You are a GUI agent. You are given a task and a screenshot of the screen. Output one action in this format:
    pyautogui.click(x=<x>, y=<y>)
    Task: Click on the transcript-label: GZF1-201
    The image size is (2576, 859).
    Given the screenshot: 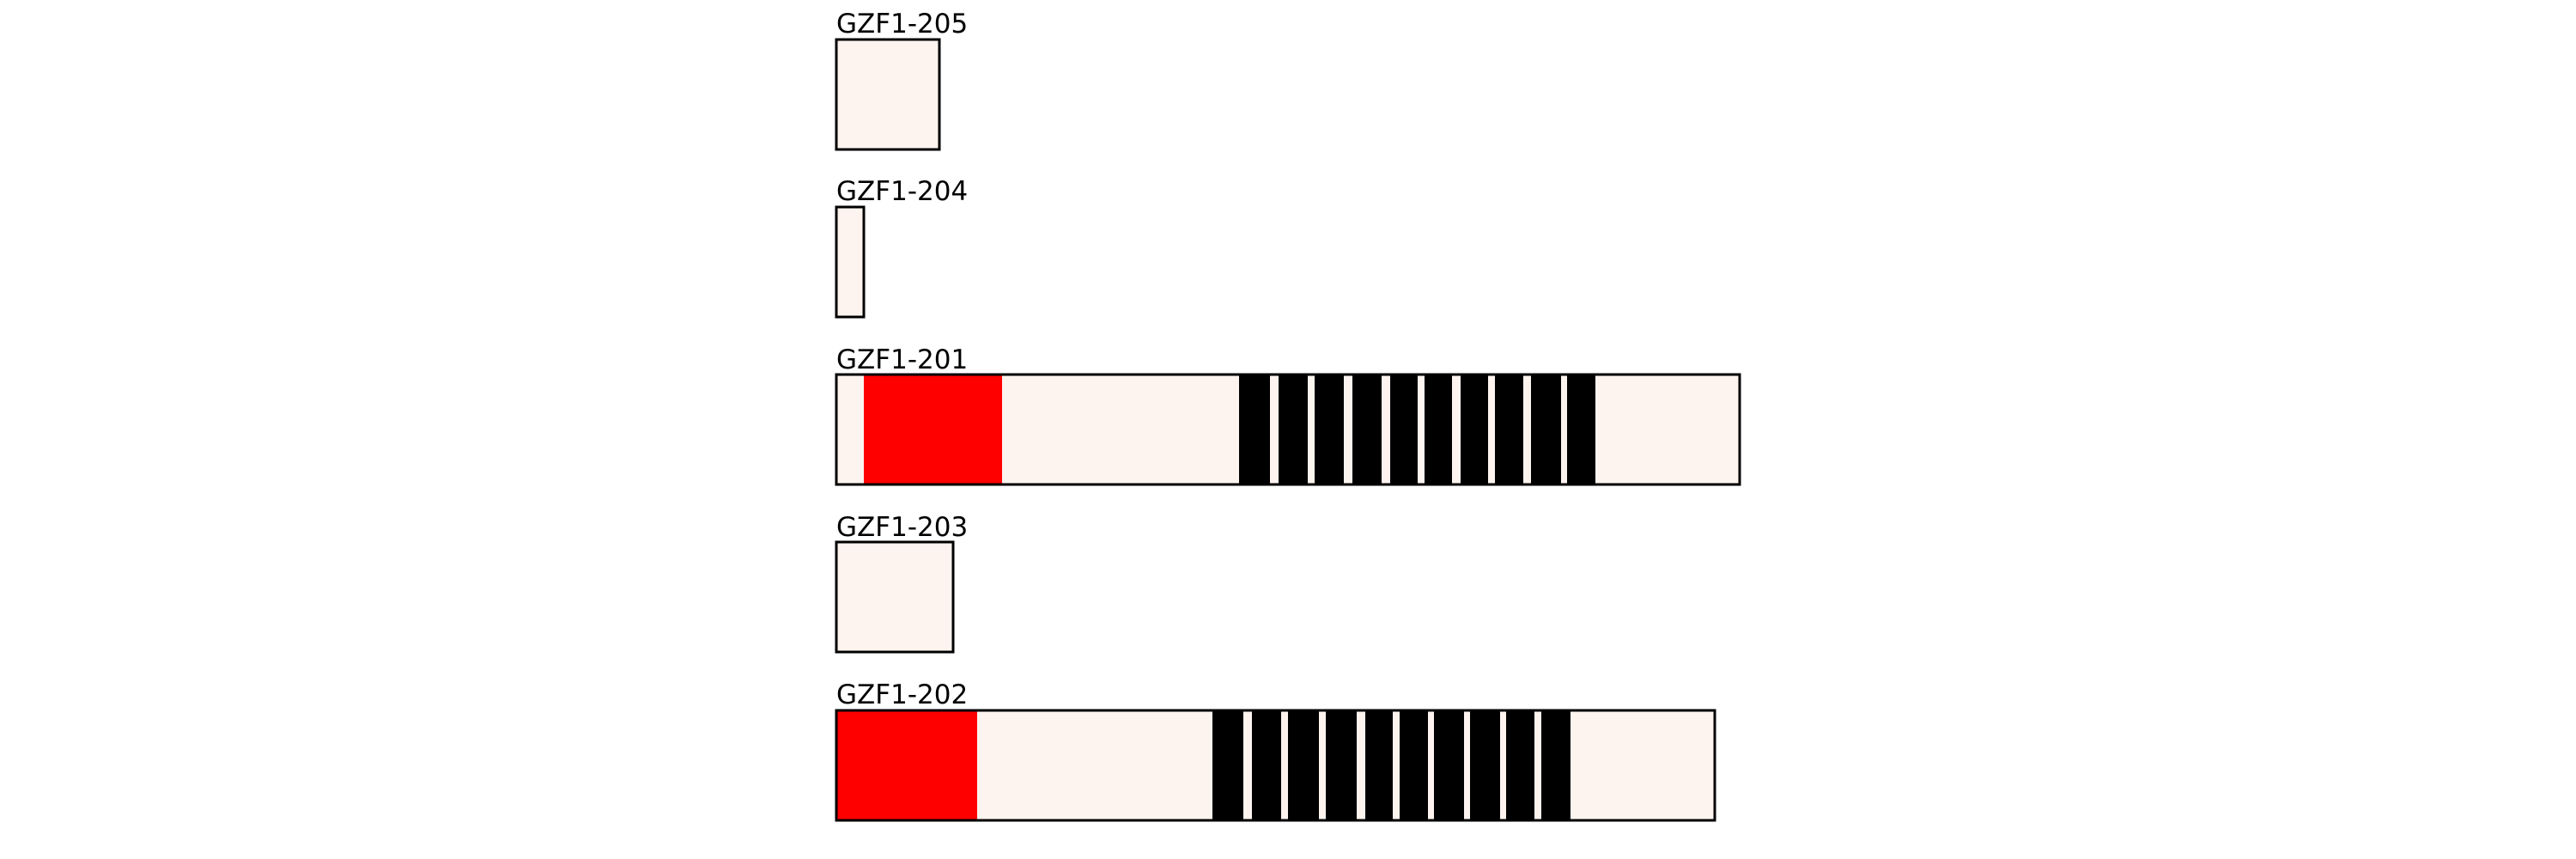 What is the action you would take?
    pyautogui.click(x=902, y=360)
    